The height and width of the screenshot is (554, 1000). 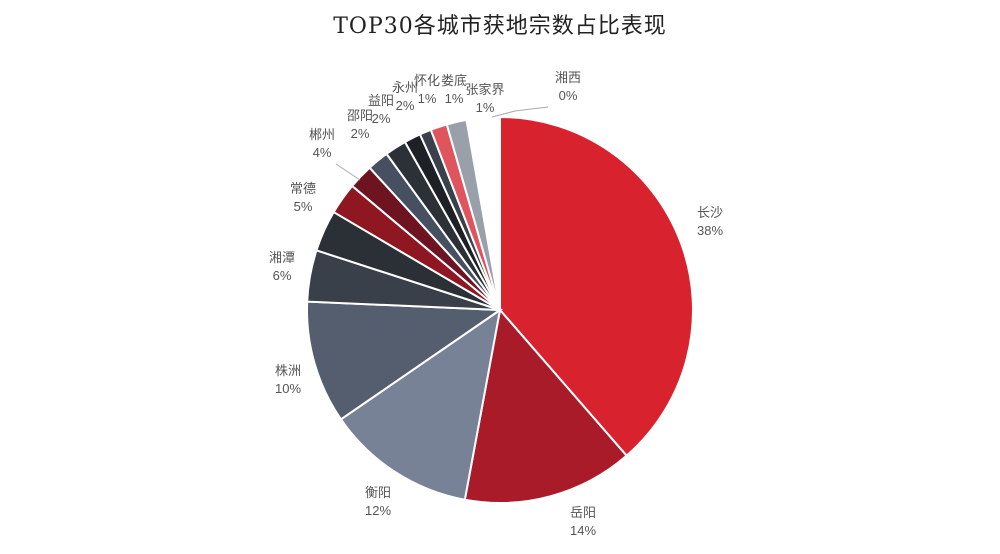 I want to click on slice-percent-label: 0%, so click(x=568, y=95).